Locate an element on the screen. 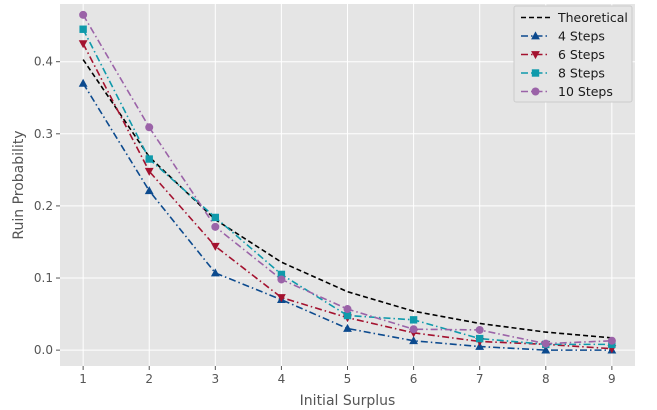 The image size is (657, 410). y-tick-labels: 0.0 0.1 0.2 0.3 0.4 is located at coordinates (47, 206).